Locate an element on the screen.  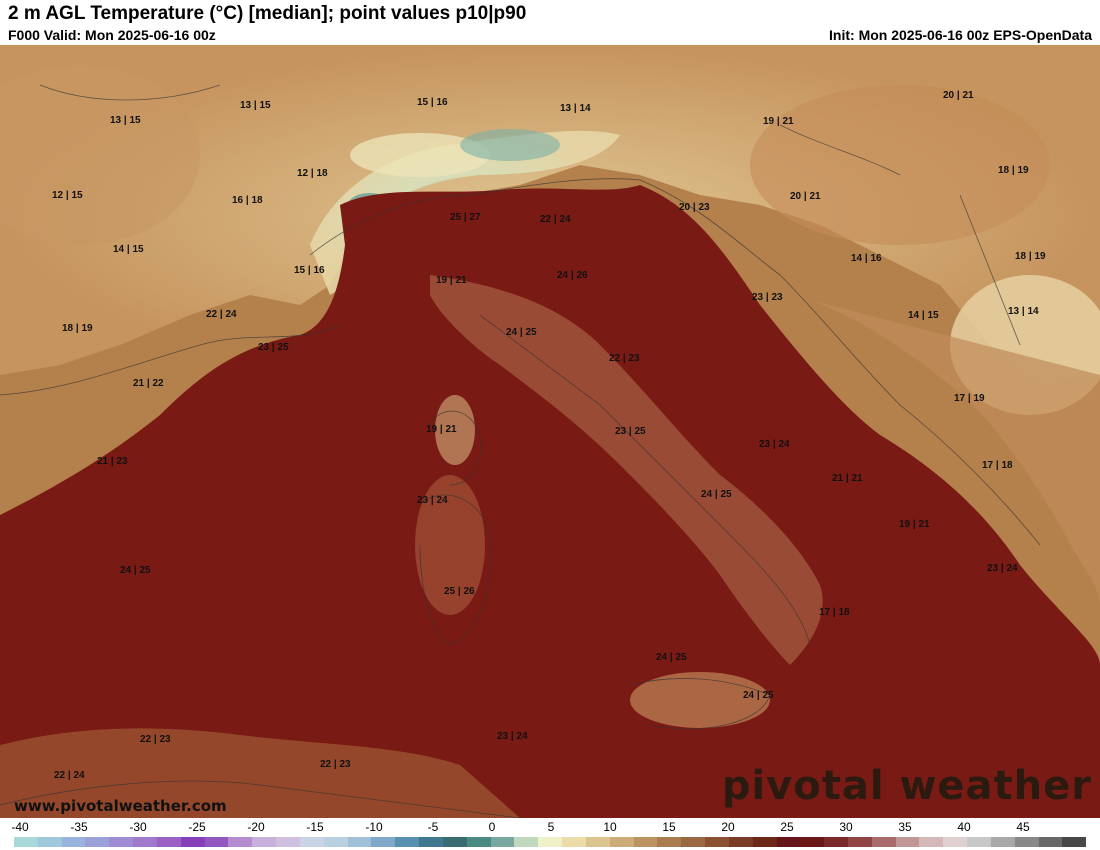
legend-tick-label: -35 is located at coordinates (79, 827).